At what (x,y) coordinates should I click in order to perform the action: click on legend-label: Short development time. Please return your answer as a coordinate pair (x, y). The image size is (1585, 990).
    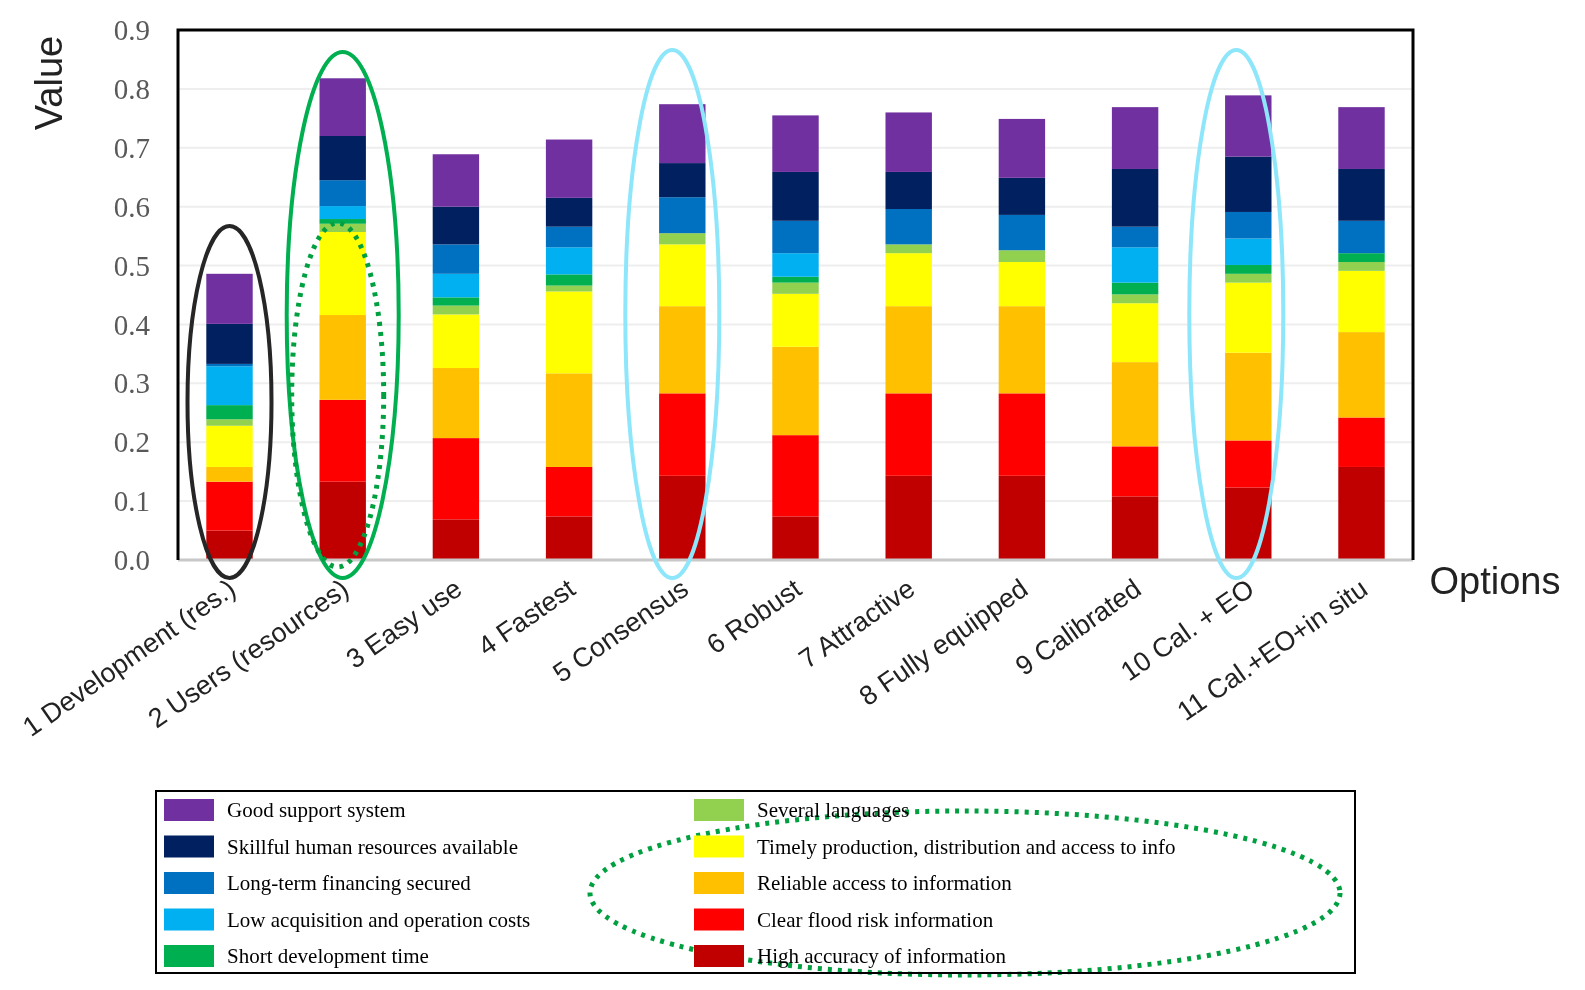
    Looking at the image, I should click on (328, 956).